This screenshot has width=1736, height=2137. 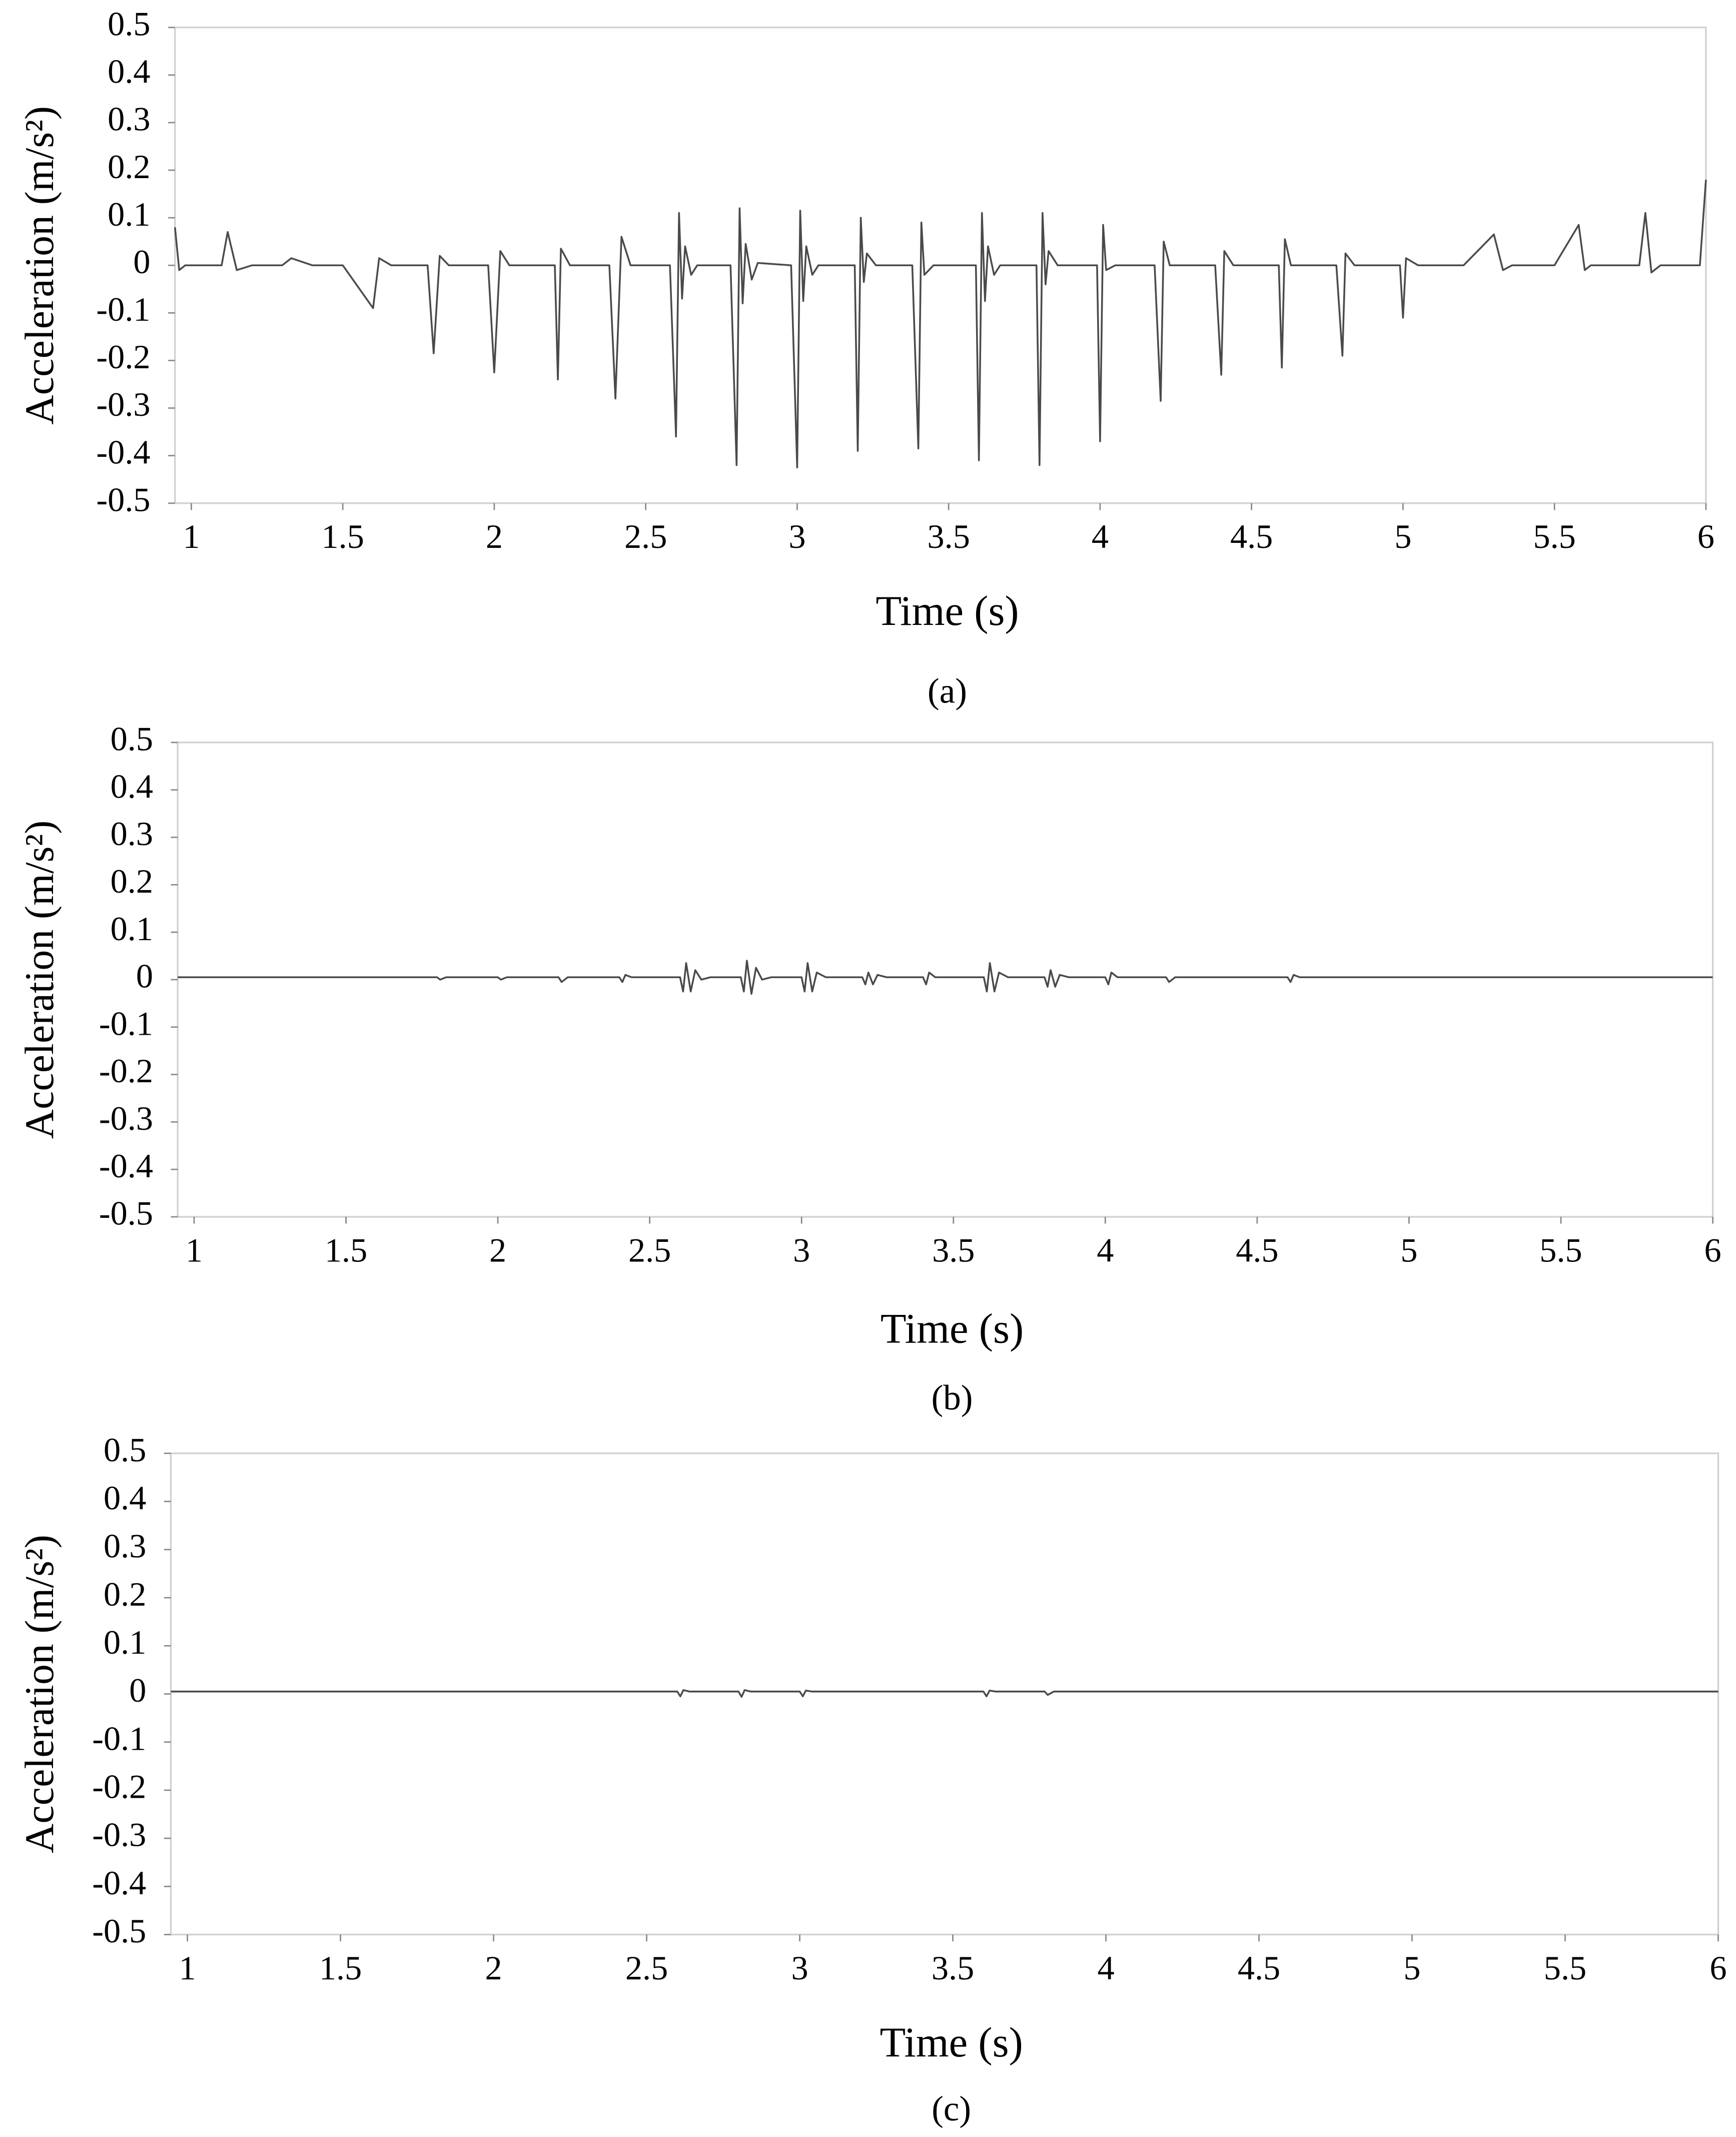 What do you see at coordinates (952, 1397) in the screenshot?
I see `panel-caption: (b)` at bounding box center [952, 1397].